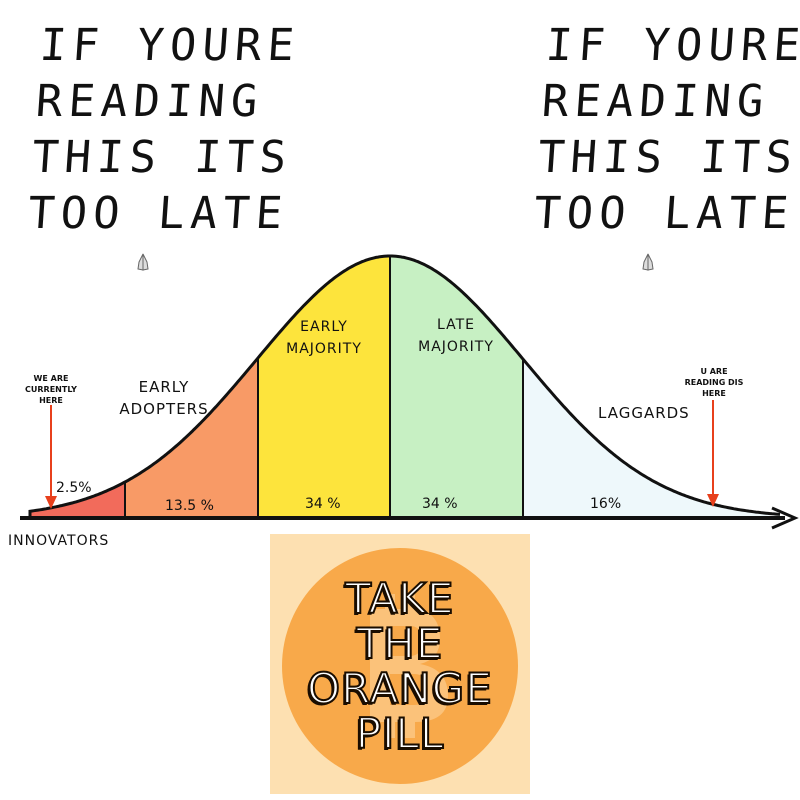 The image size is (800, 800). What do you see at coordinates (605, 504) in the screenshot?
I see `laggards-percent: 16%` at bounding box center [605, 504].